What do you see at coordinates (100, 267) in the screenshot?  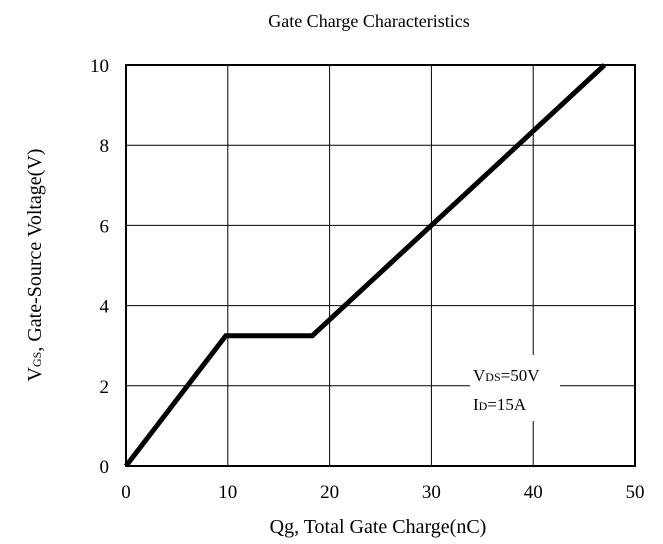 I see `y-tick-labels: 0 2 4 6 8 10` at bounding box center [100, 267].